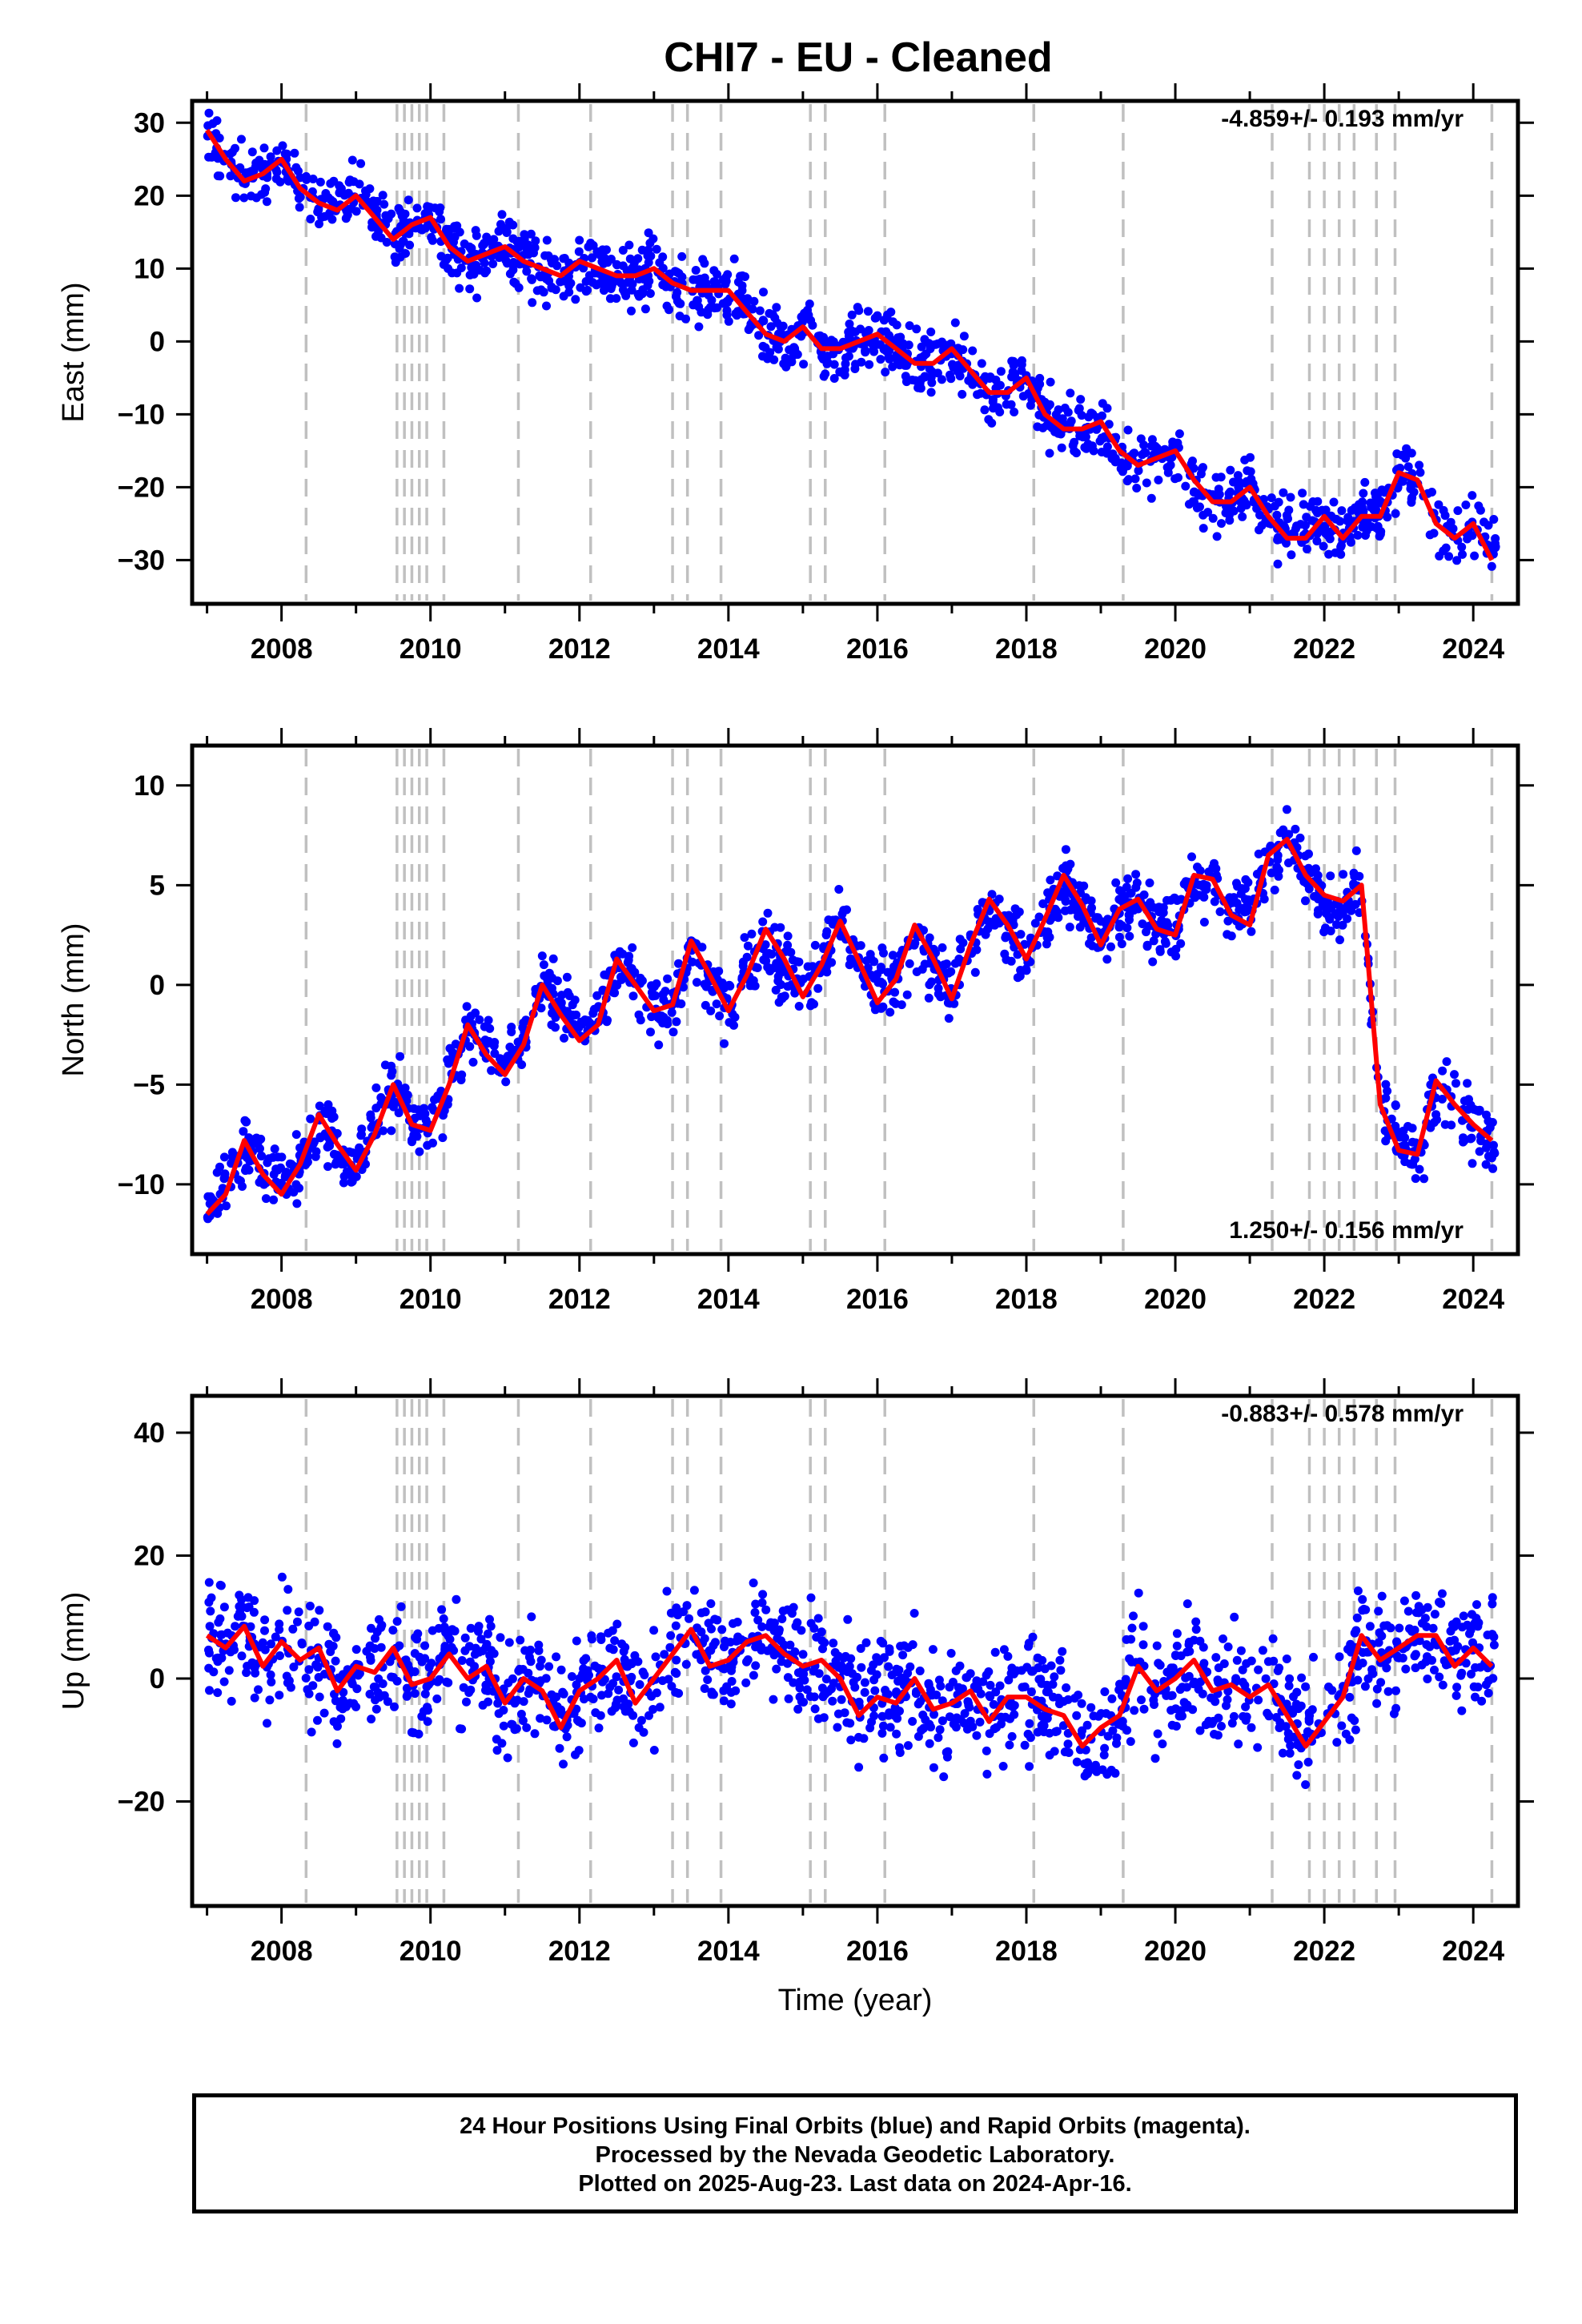 This screenshot has width=1582, height=2324. What do you see at coordinates (1324, 1951) in the screenshot?
I see `x-tick-label: 2022` at bounding box center [1324, 1951].